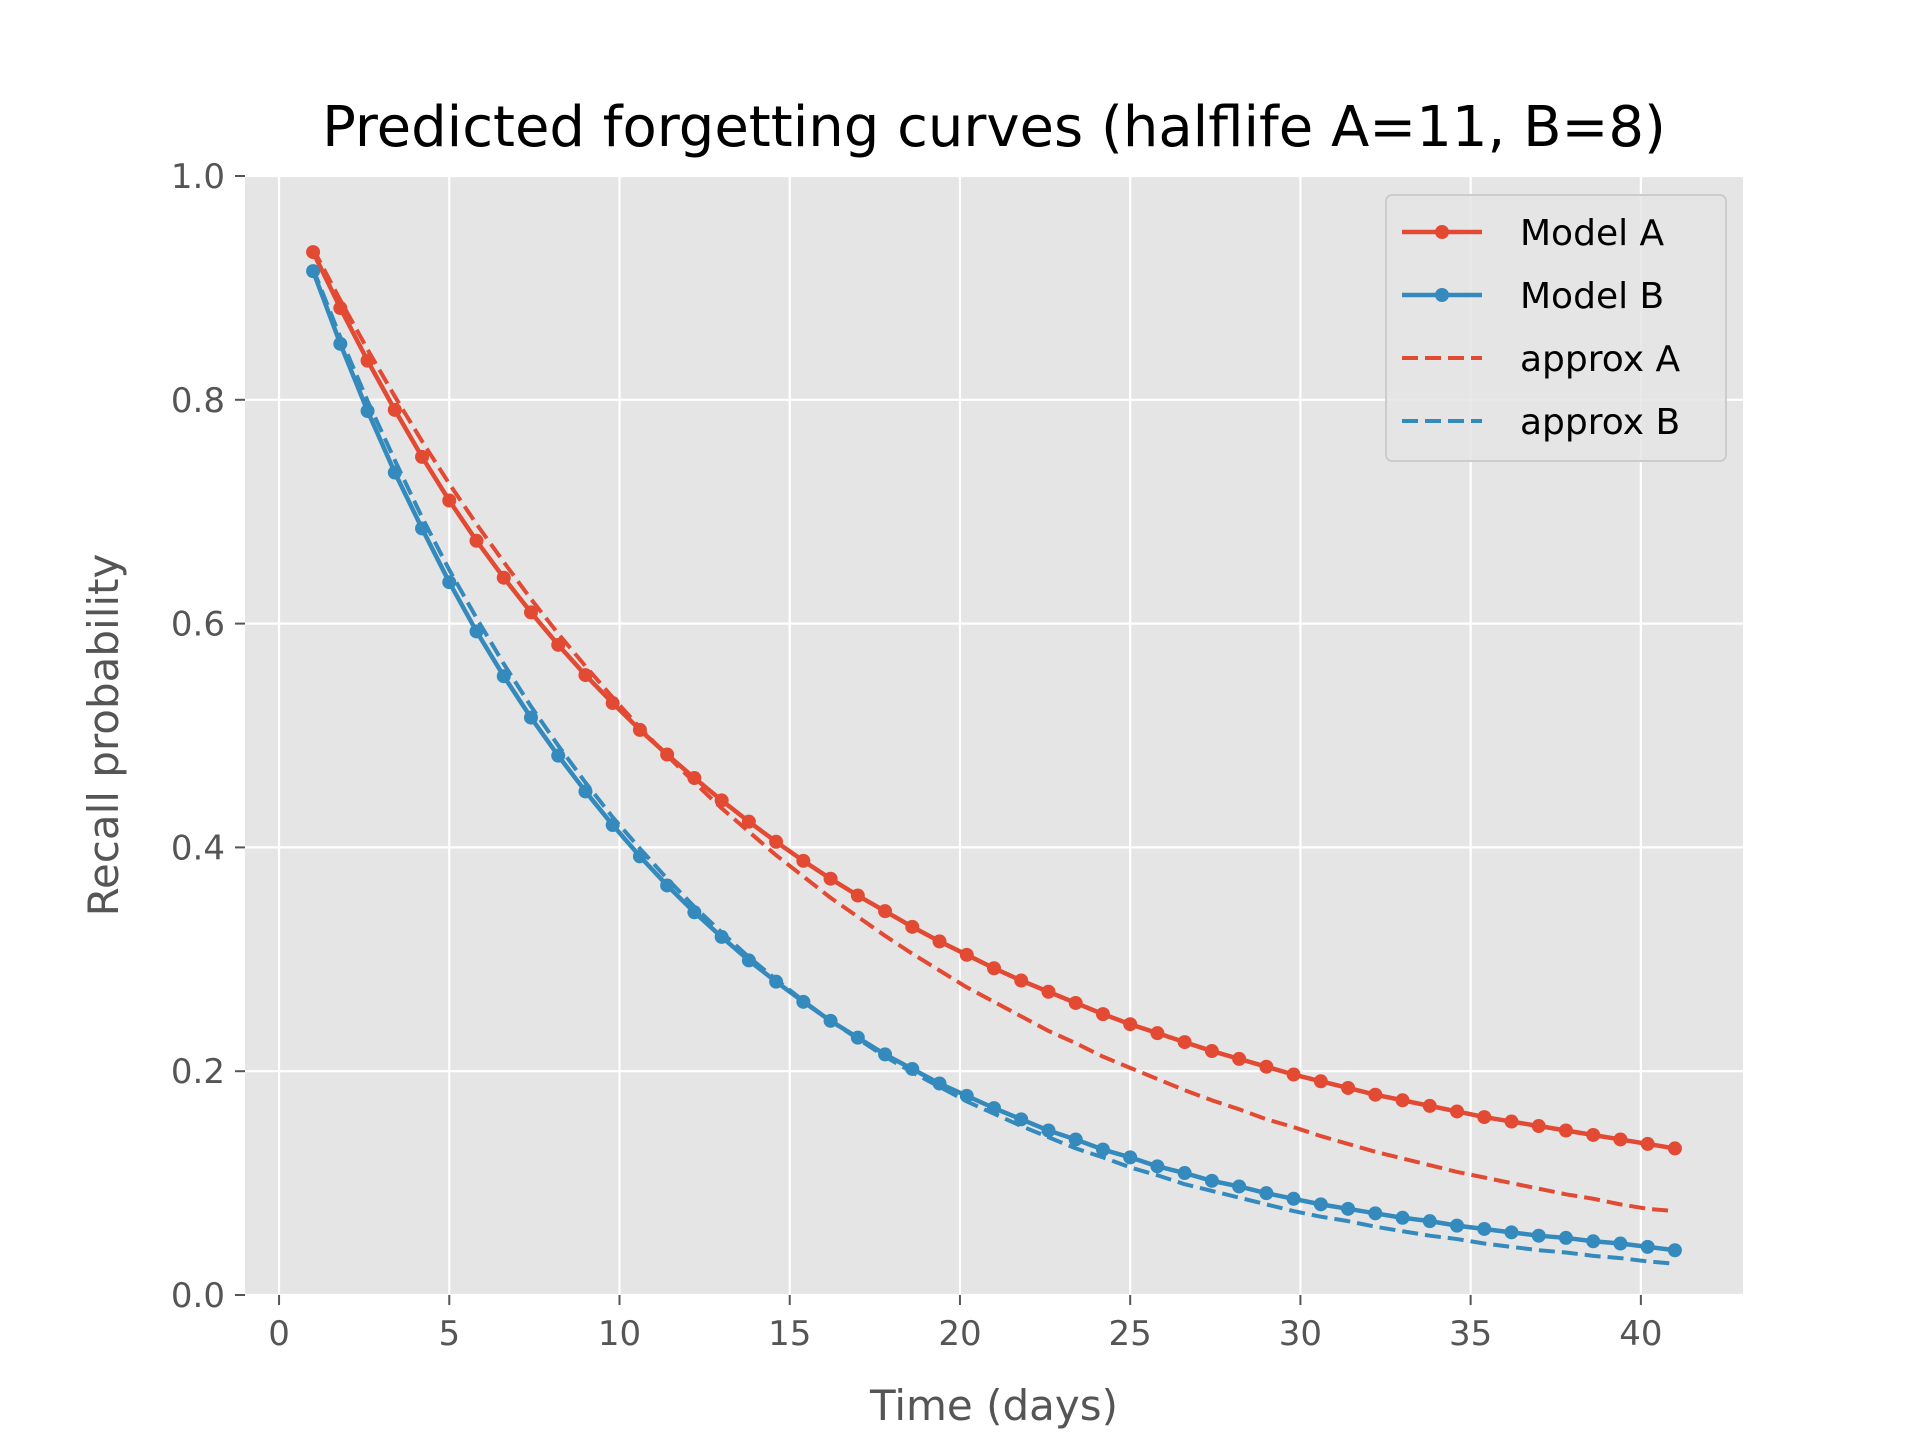 Image resolution: width=1920 pixels, height=1440 pixels. I want to click on y-tick-label: 1.0, so click(198, 177).